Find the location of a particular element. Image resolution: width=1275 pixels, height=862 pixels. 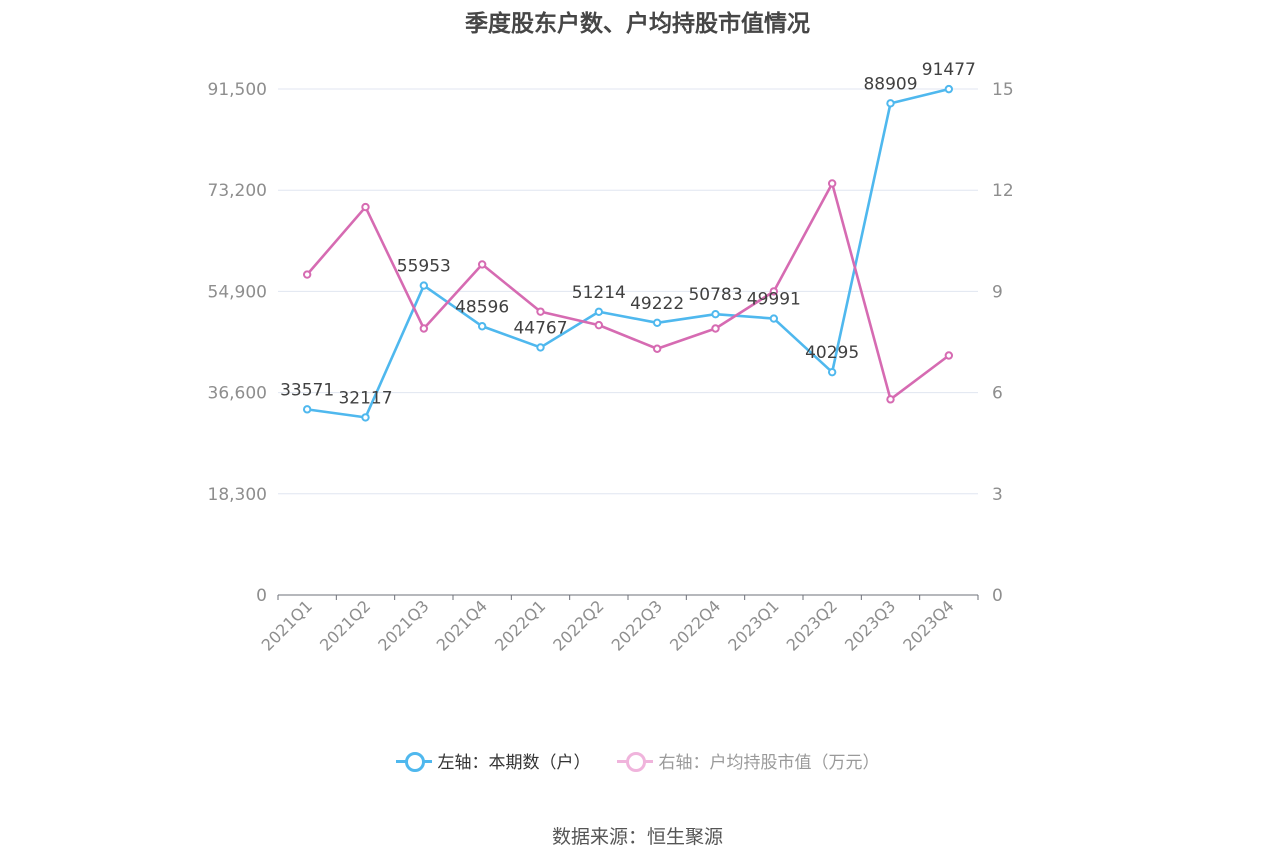

data-label: 49991 is located at coordinates (774, 300).